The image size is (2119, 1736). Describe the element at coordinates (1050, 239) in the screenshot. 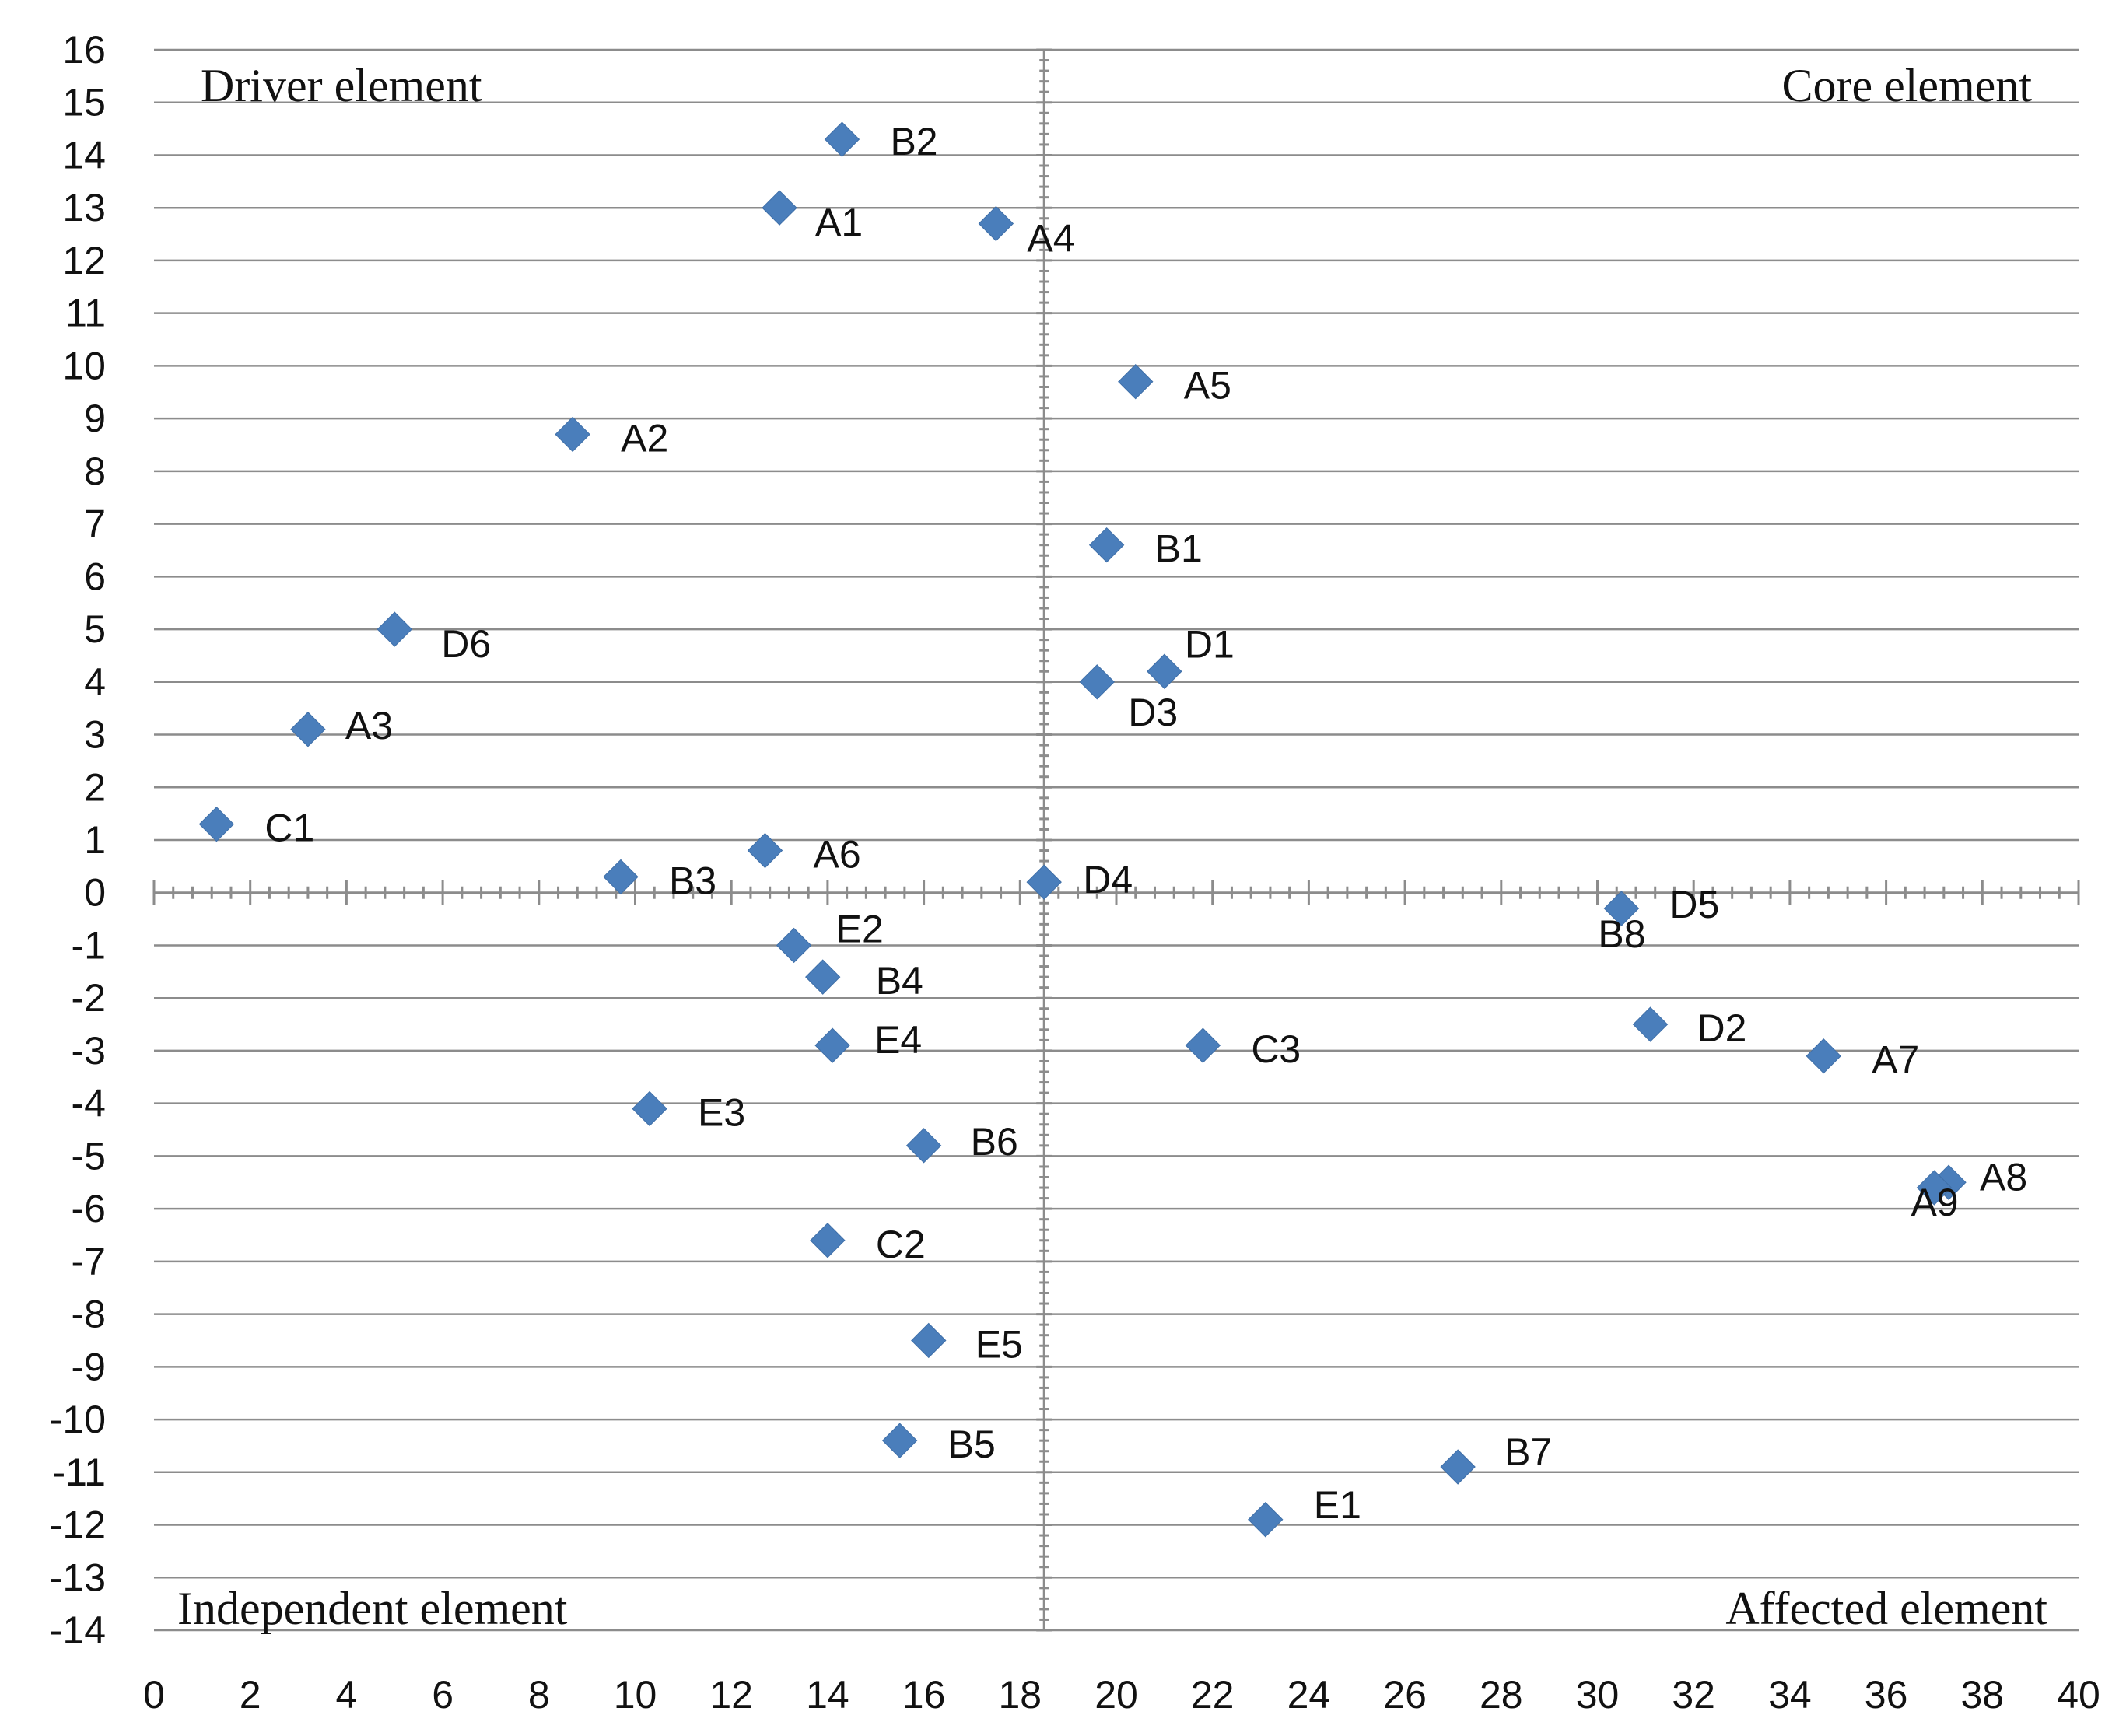

I see `point-label-a4: A4` at that location.